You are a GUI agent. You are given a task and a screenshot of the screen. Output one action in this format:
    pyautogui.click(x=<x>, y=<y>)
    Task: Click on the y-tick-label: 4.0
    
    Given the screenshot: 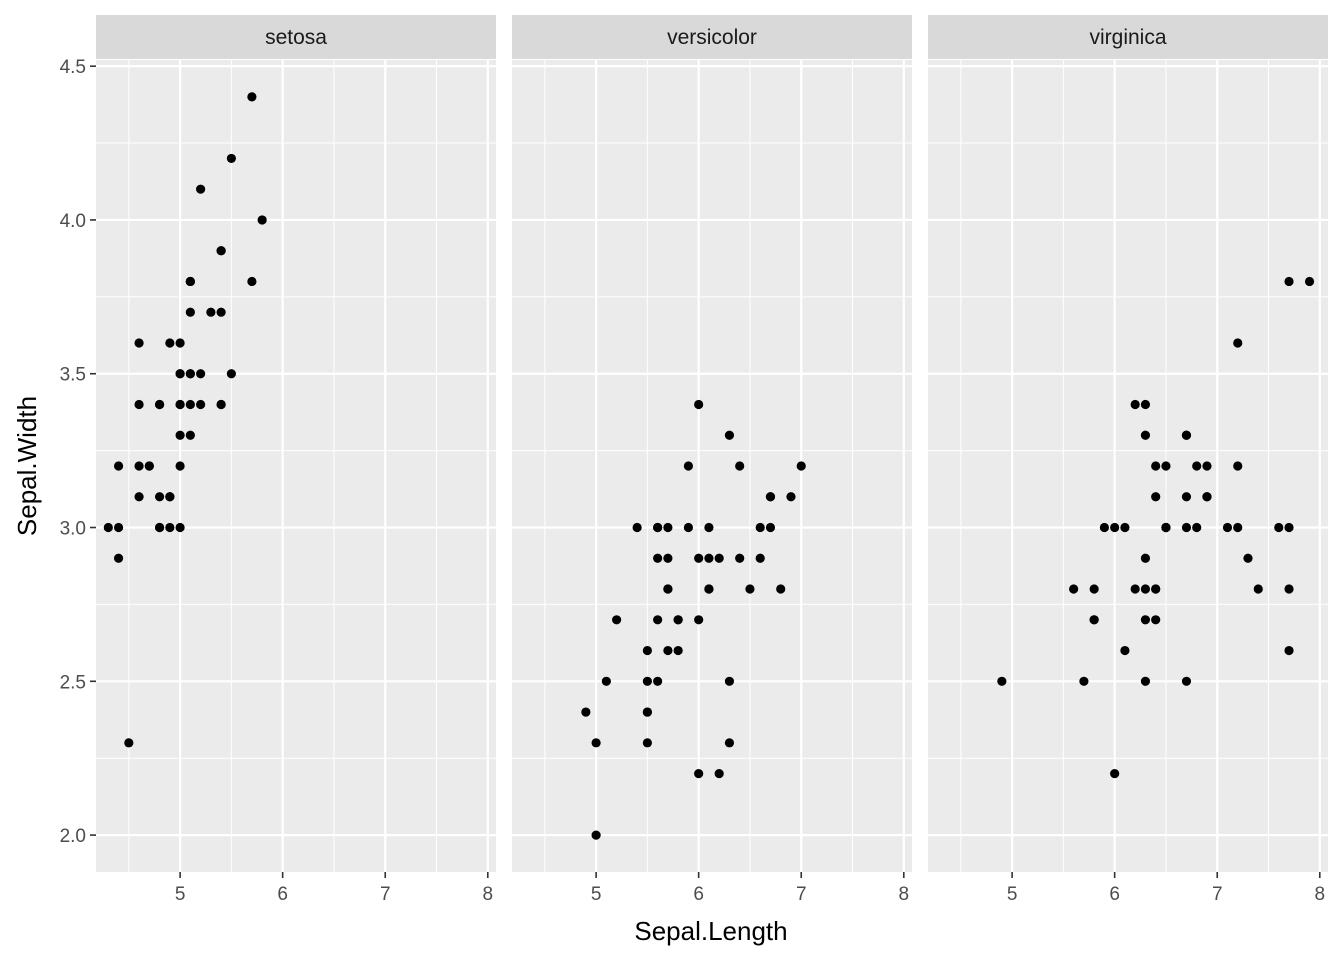 What is the action you would take?
    pyautogui.click(x=73, y=221)
    